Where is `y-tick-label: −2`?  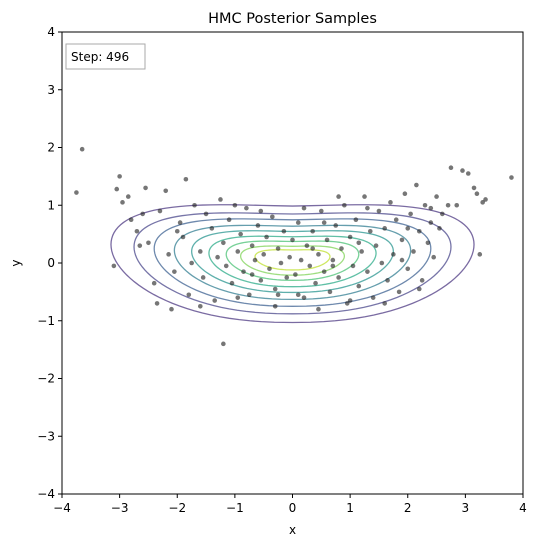
y-tick-label: −2 is located at coordinates (46, 379).